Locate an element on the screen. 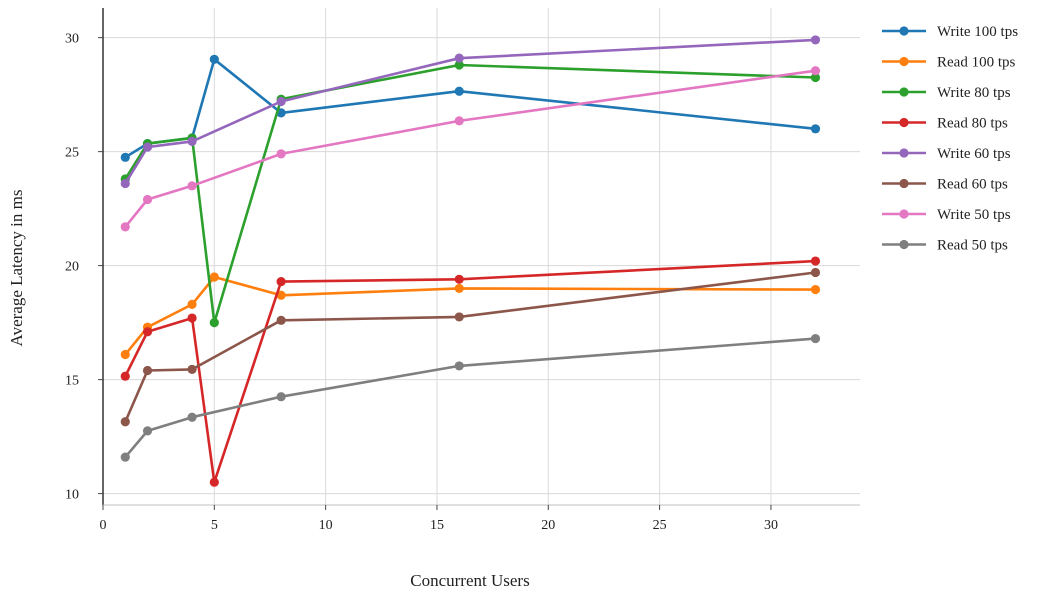 This screenshot has height=596, width=1037. y-tick-label: 10 is located at coordinates (72, 495).